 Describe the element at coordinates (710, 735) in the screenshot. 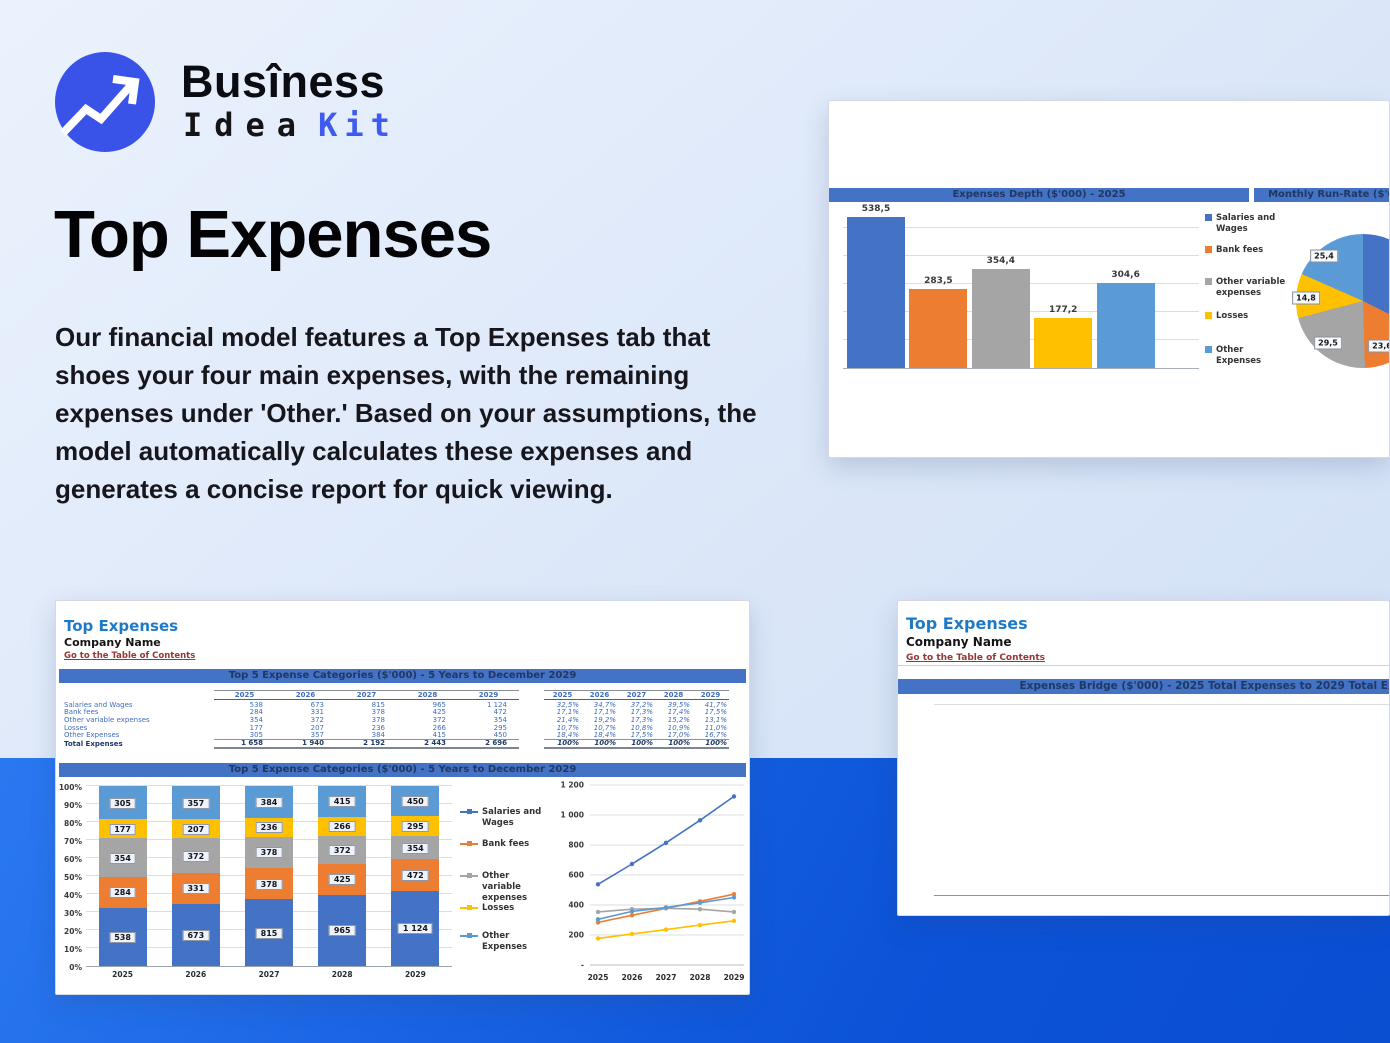

I see `percent-cell: 16,7%` at that location.